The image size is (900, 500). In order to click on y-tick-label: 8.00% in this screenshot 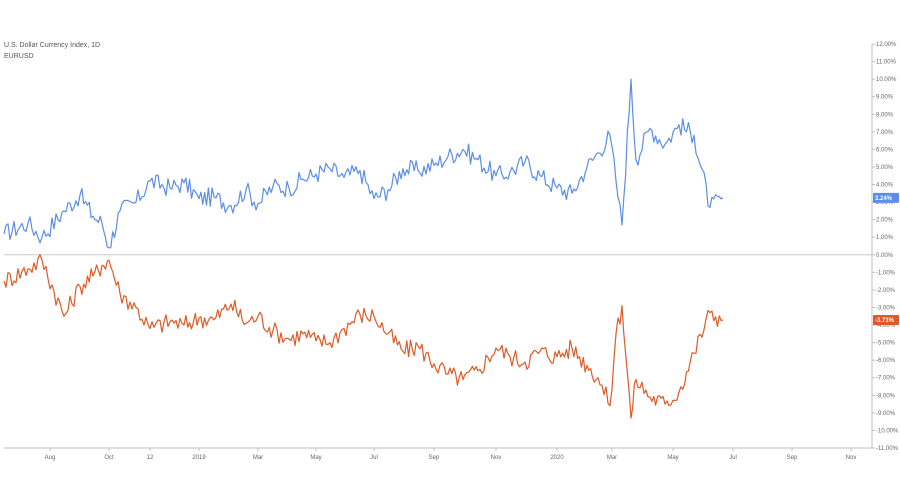, I will do `click(885, 115)`.